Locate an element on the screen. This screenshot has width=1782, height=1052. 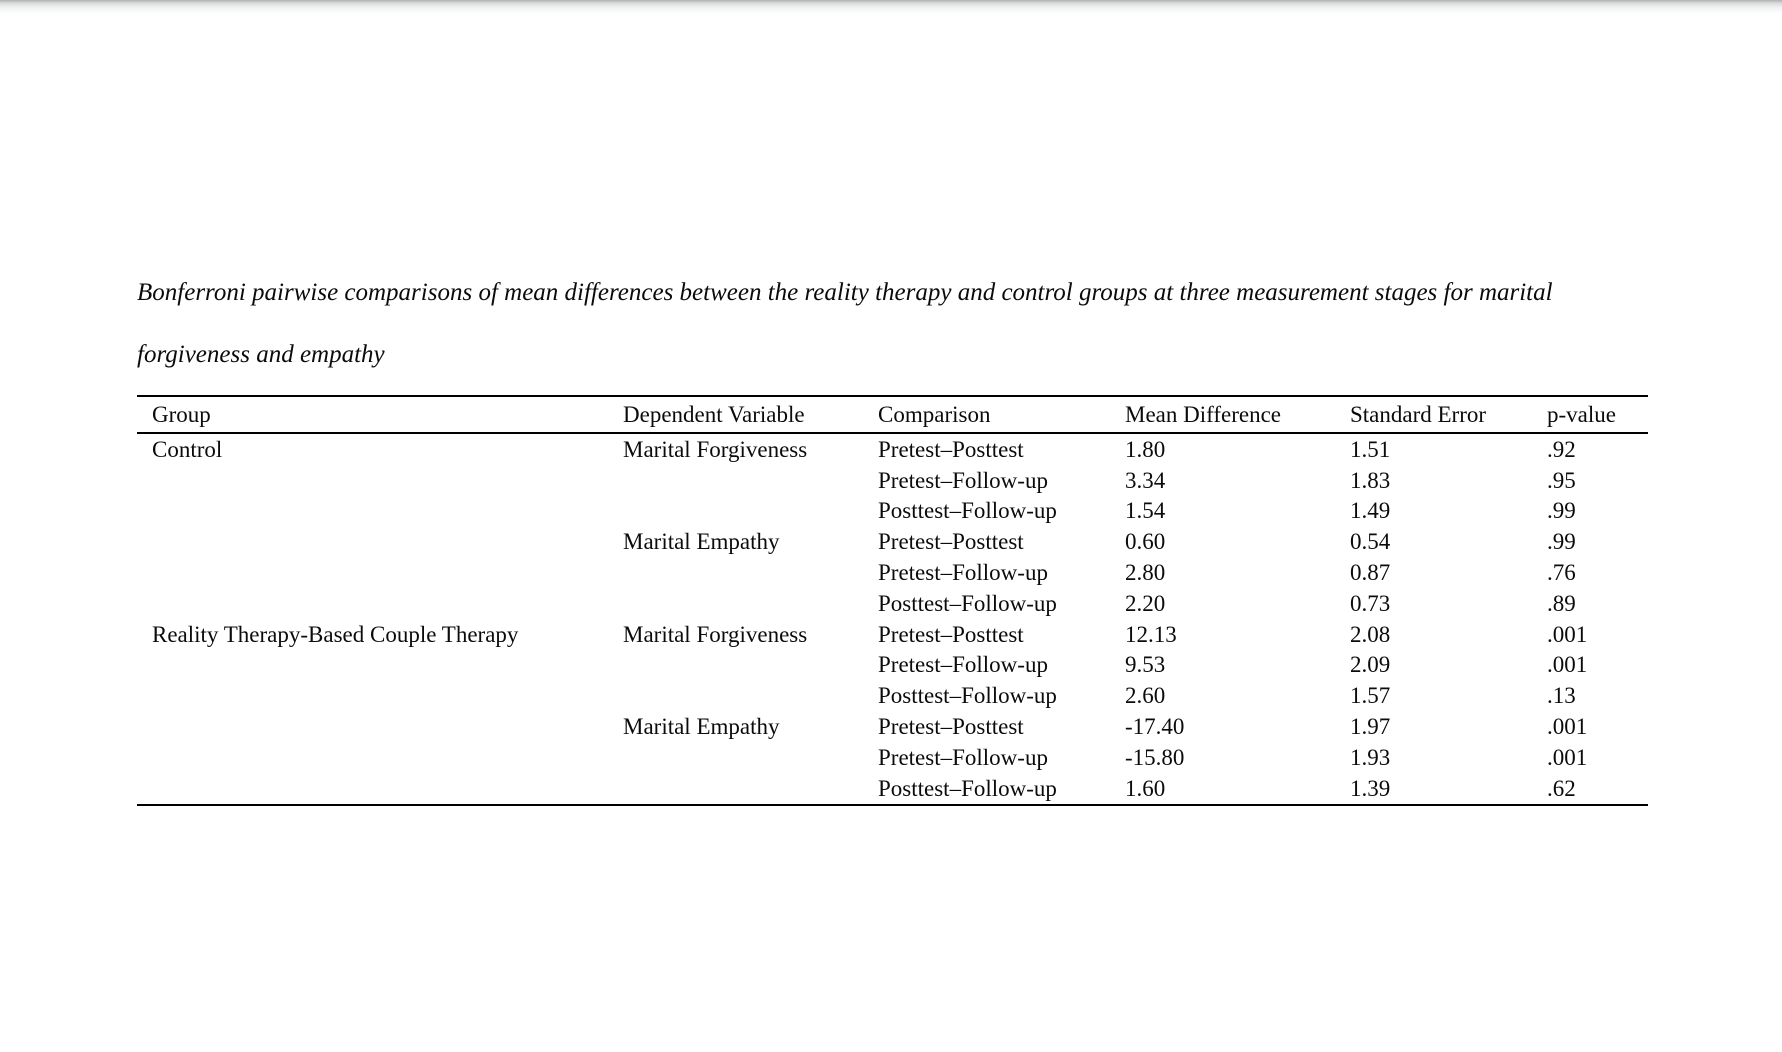
p-value-cell: .89 is located at coordinates (1561, 603).